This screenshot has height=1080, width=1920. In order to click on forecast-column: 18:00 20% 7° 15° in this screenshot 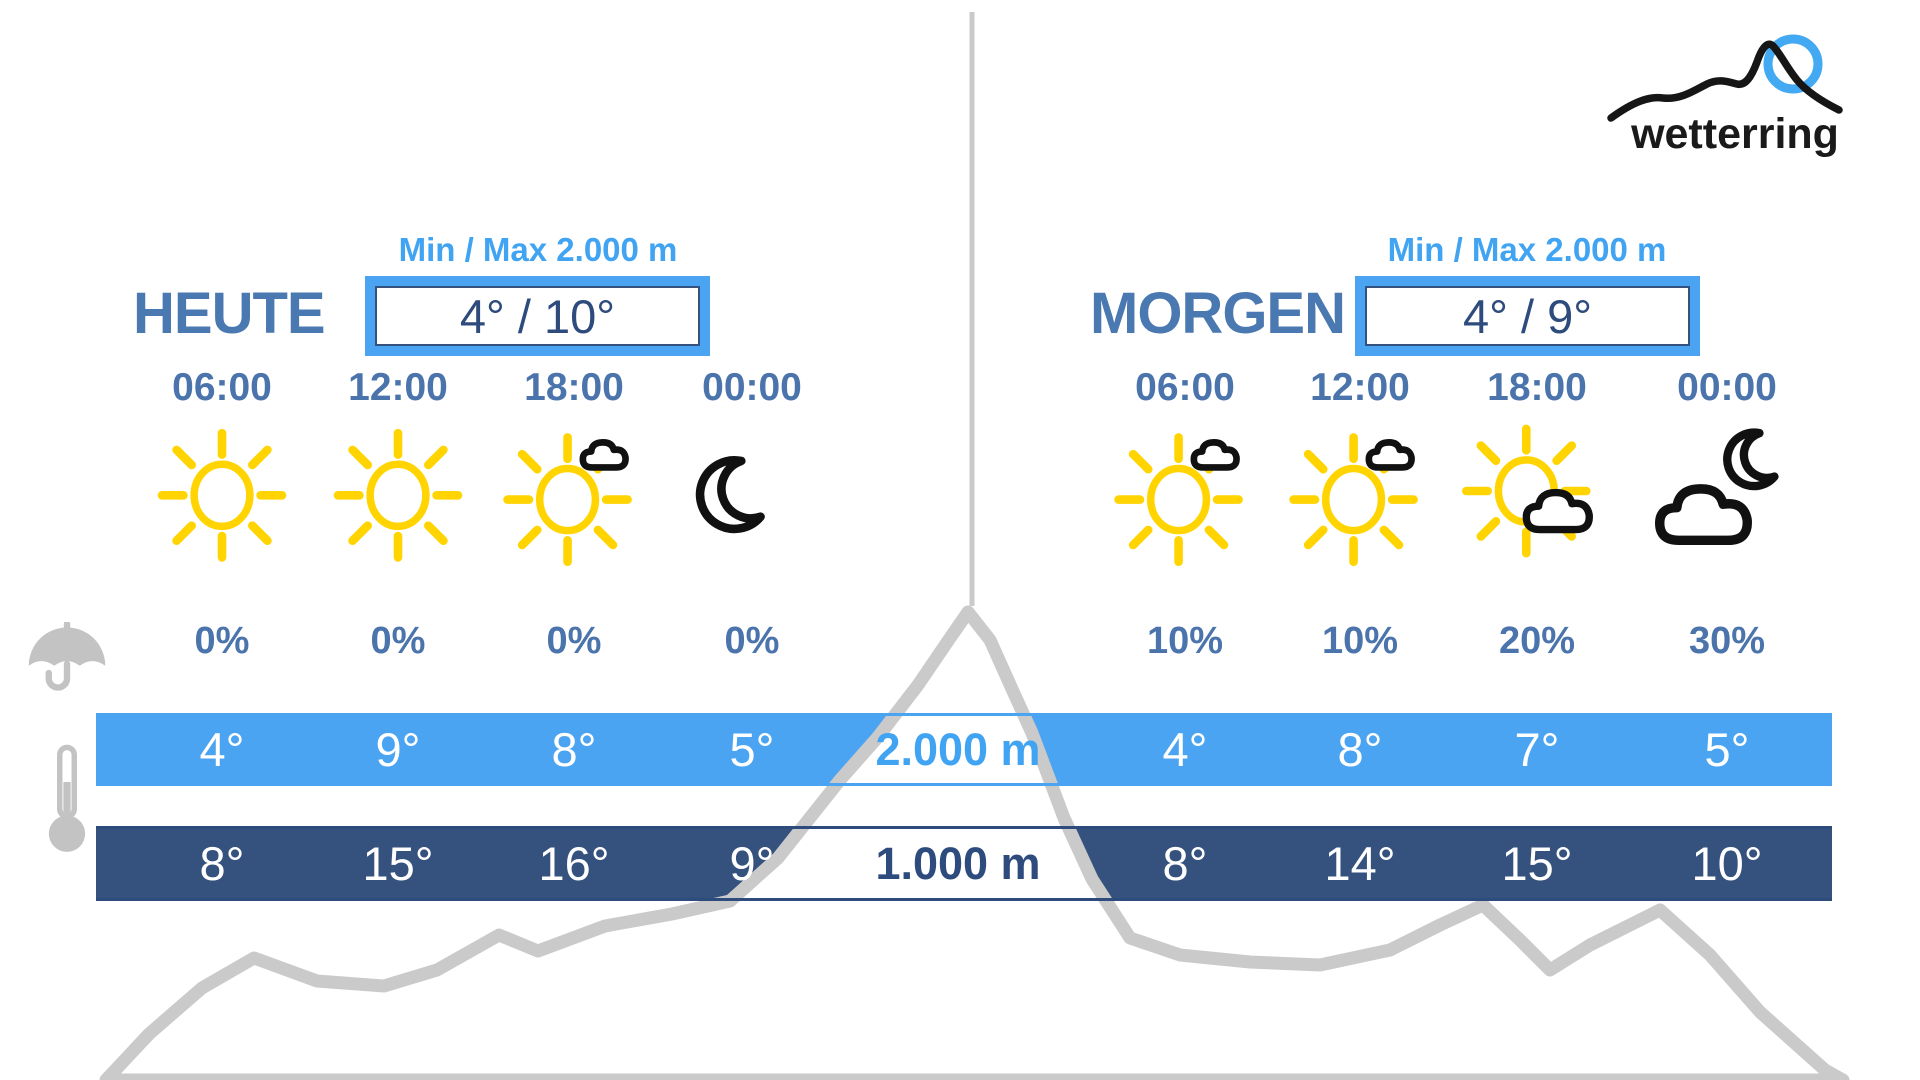, I will do `click(1537, 540)`.